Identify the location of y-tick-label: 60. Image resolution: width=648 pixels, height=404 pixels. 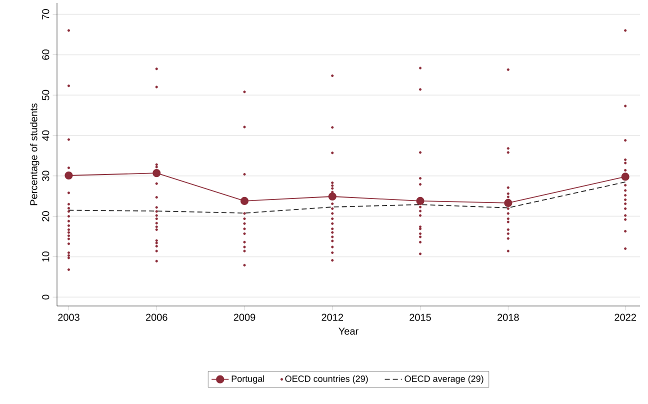
(46, 55).